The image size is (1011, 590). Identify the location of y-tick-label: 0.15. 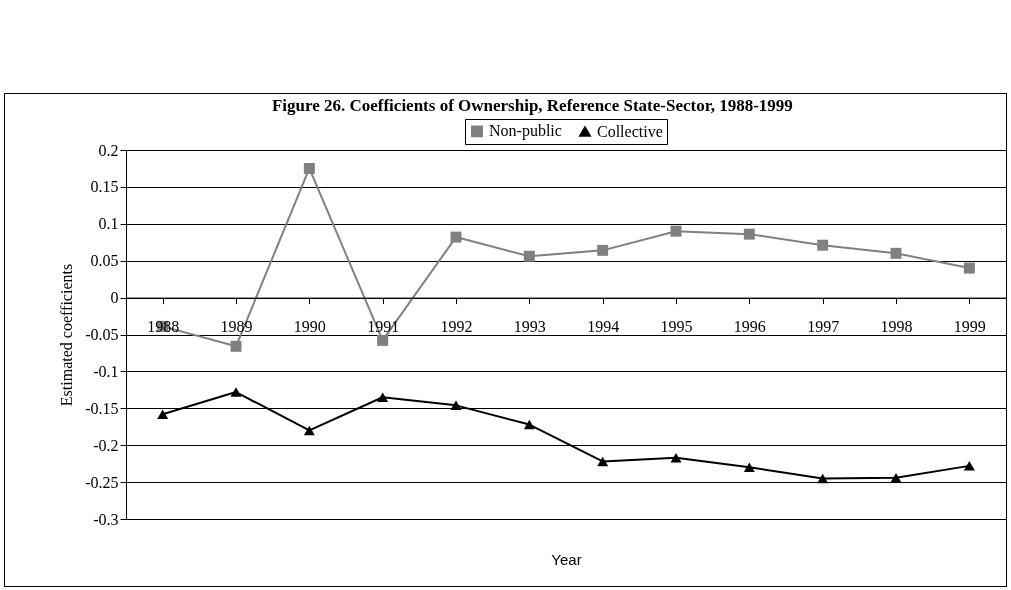
(104, 187).